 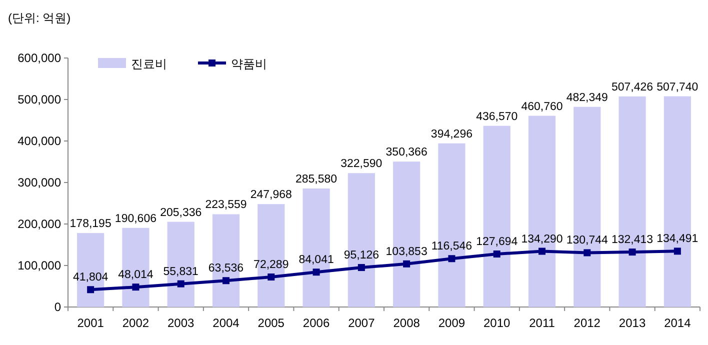 I want to click on y-tick-label: 0, so click(x=58, y=307).